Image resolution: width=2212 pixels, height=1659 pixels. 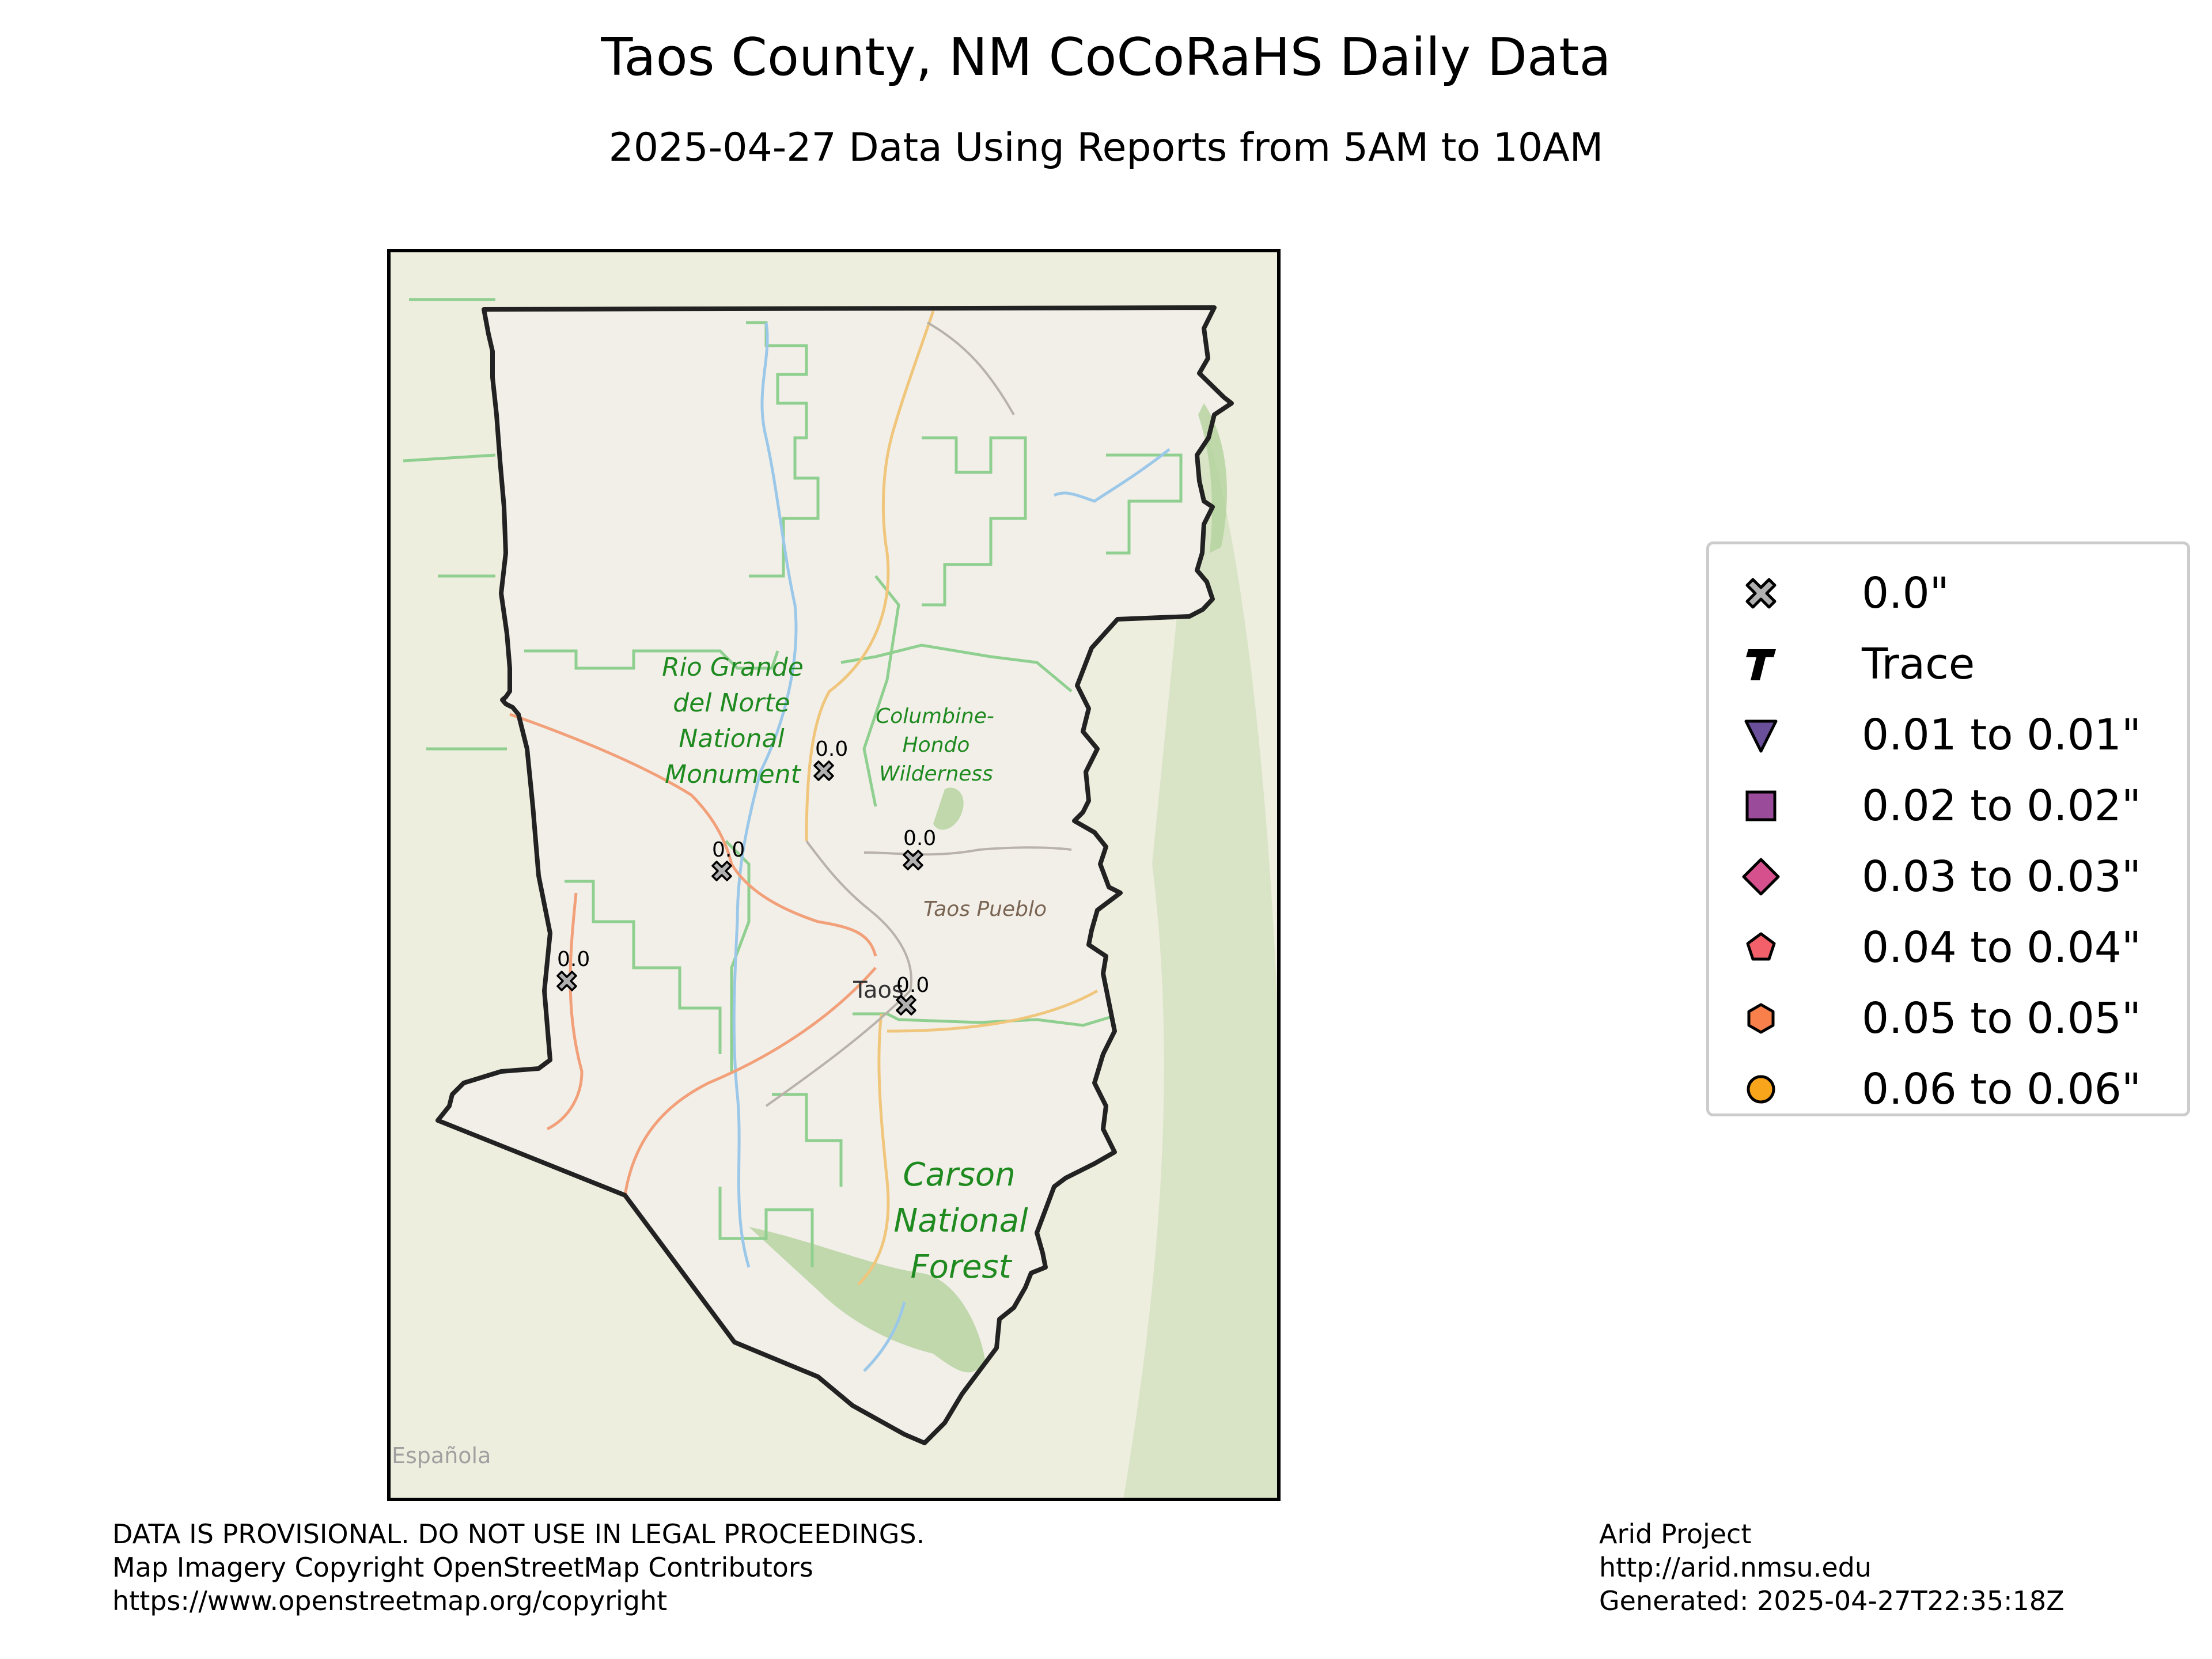 I want to click on place-label: Wilderness, so click(x=936, y=774).